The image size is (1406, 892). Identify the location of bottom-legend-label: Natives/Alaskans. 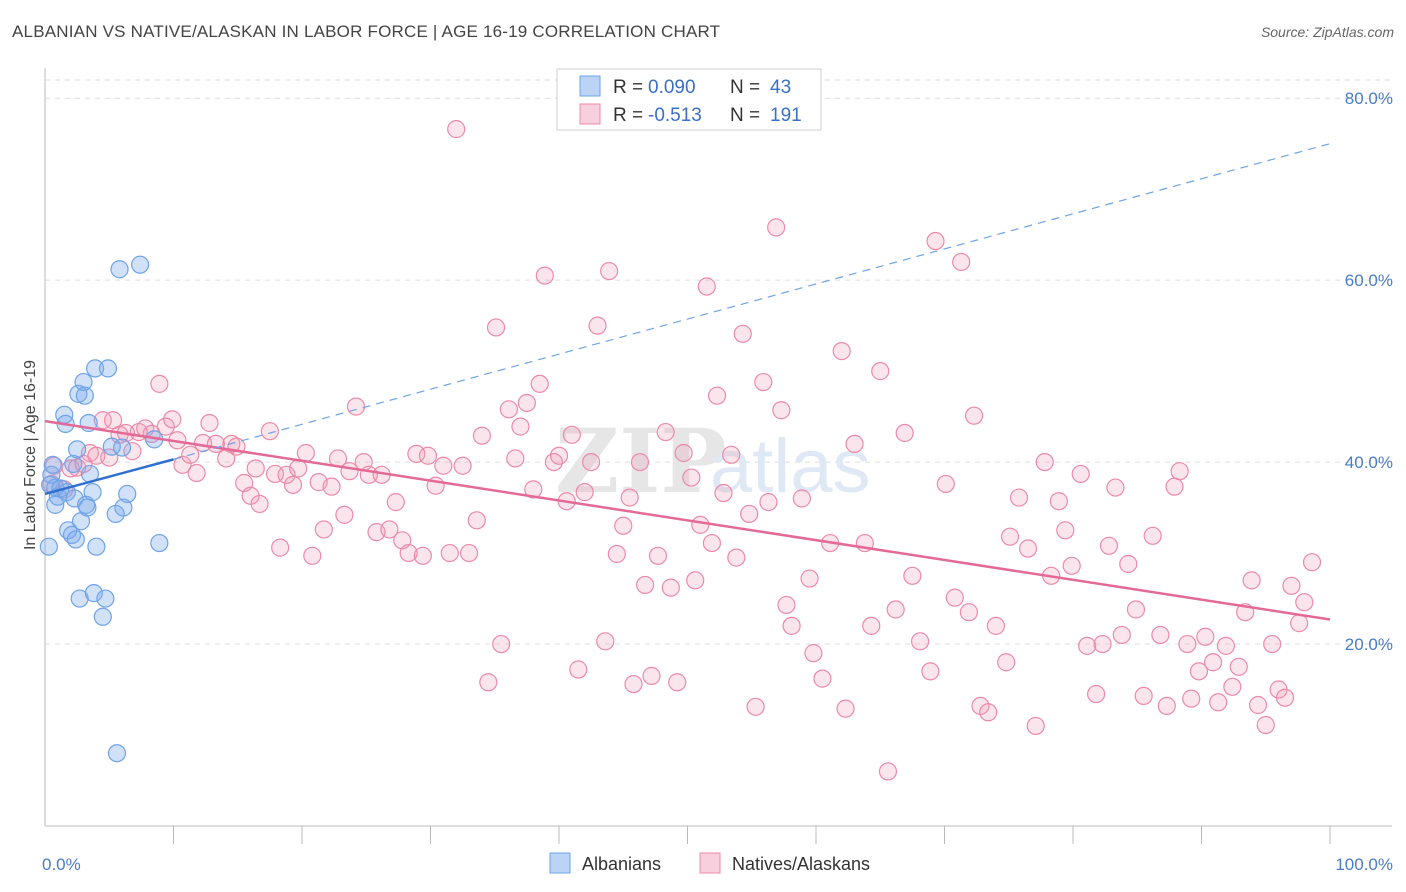
(801, 864).